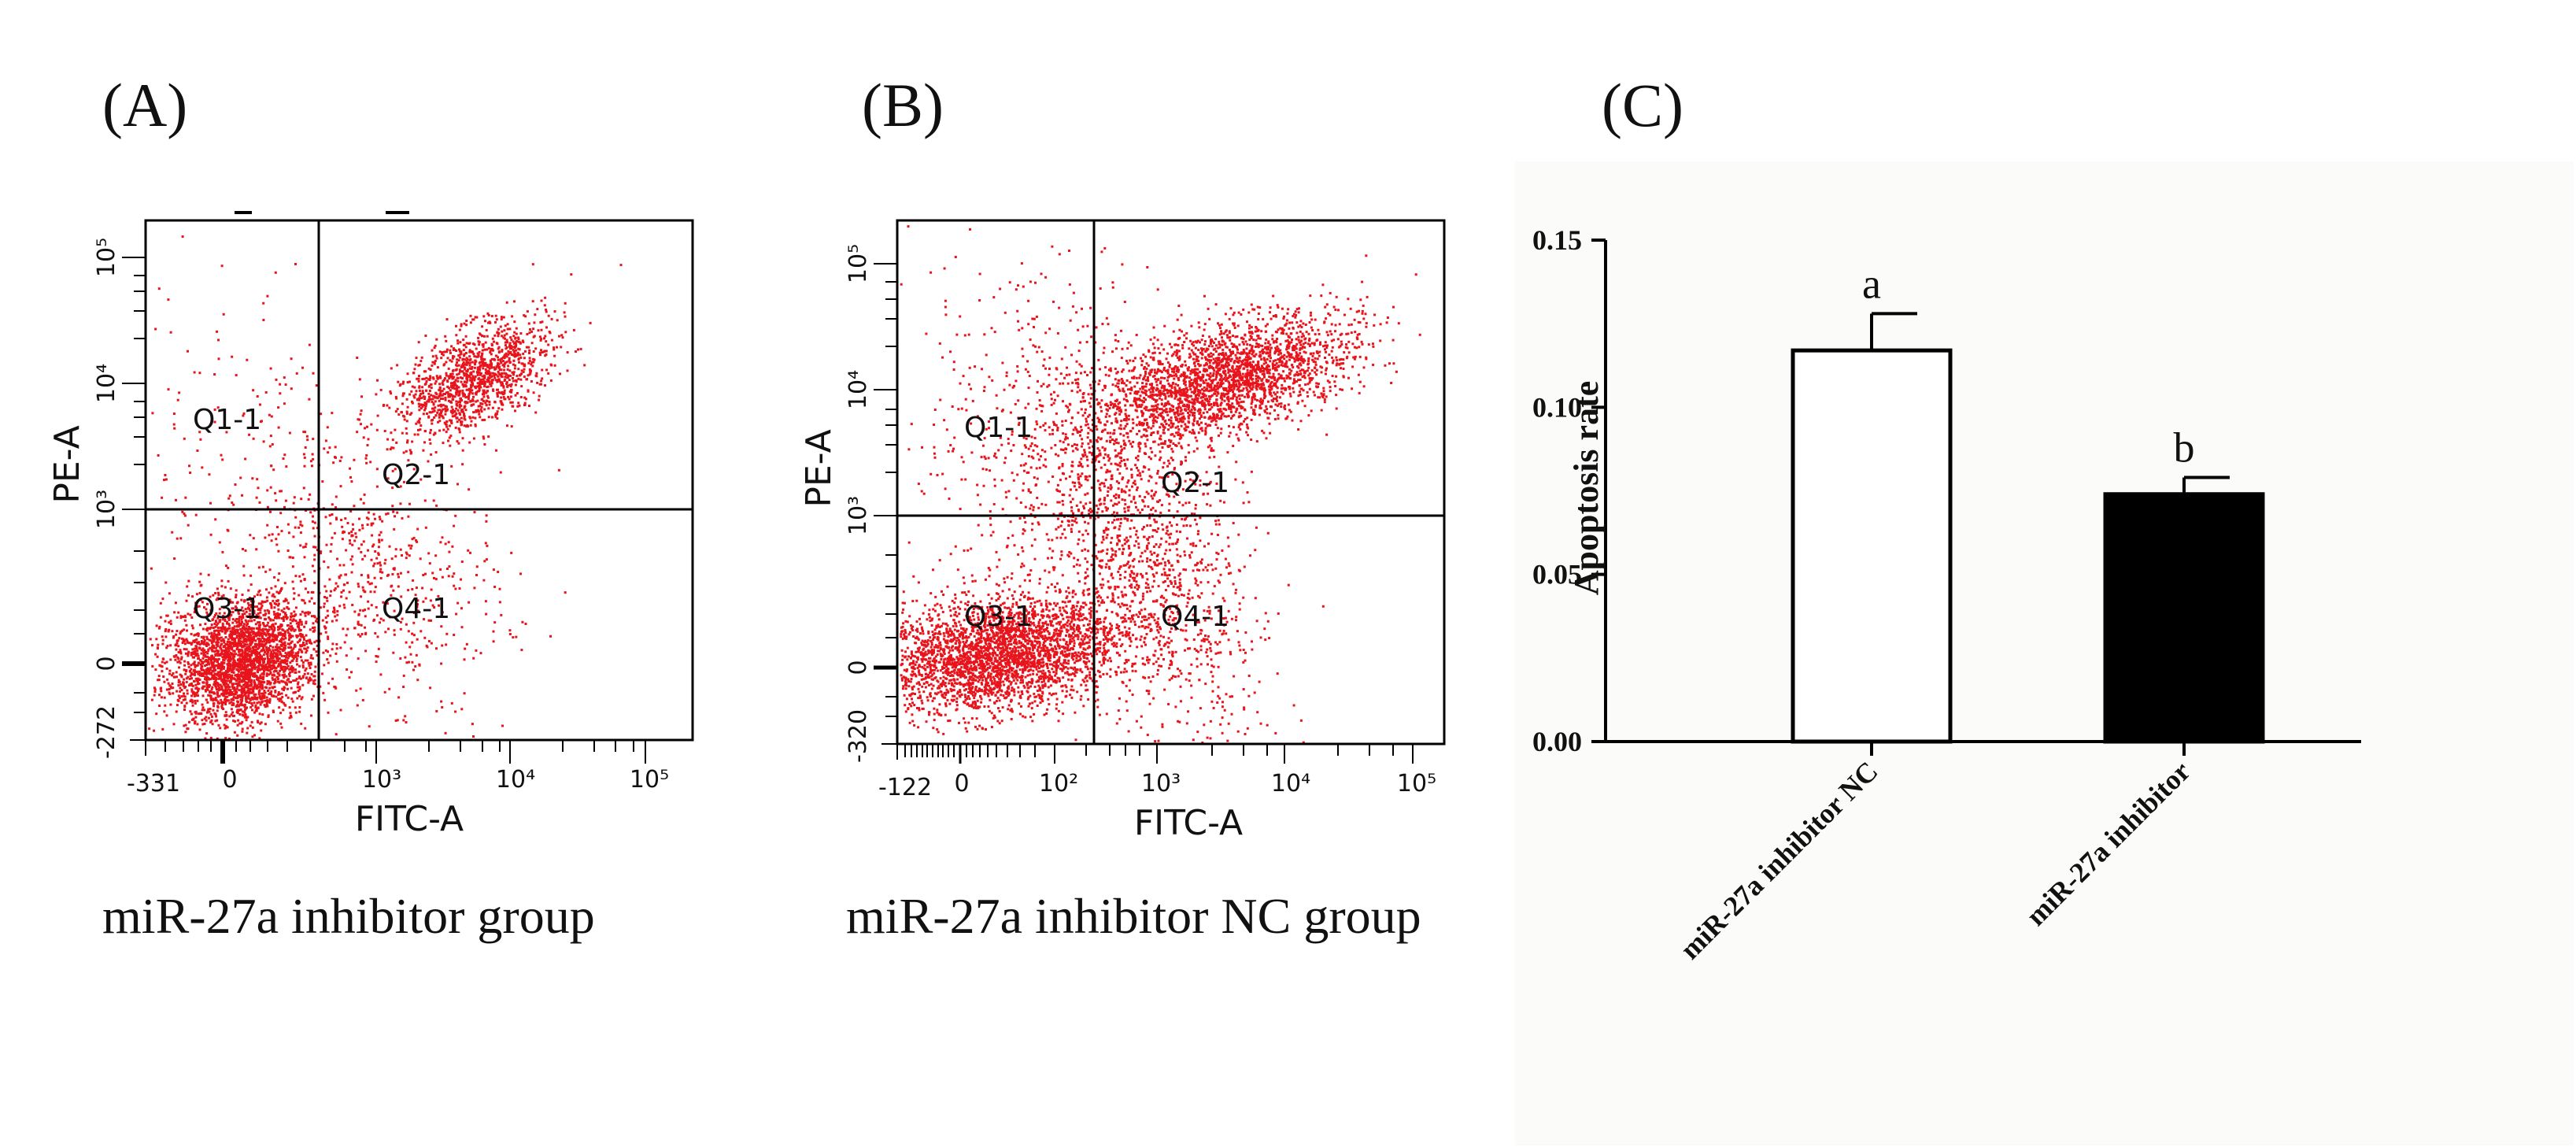  I want to click on plot-a-y-tick-labels: -272 0 10³ 10⁴ 10⁵, so click(106, 498).